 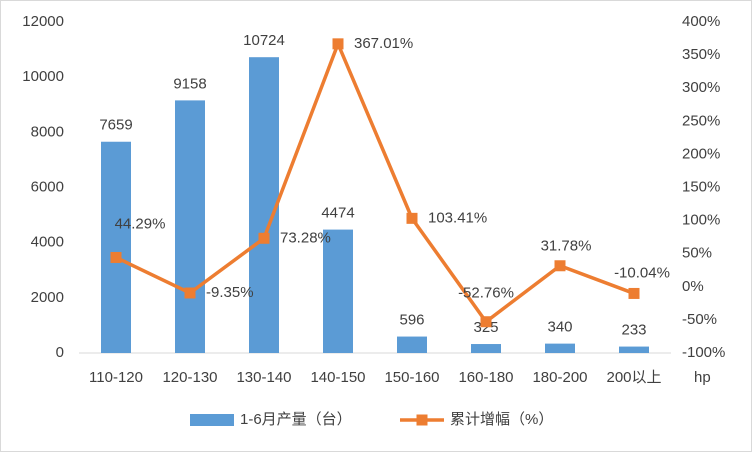 What do you see at coordinates (693, 286) in the screenshot?
I see `y2-tick-label: 0%` at bounding box center [693, 286].